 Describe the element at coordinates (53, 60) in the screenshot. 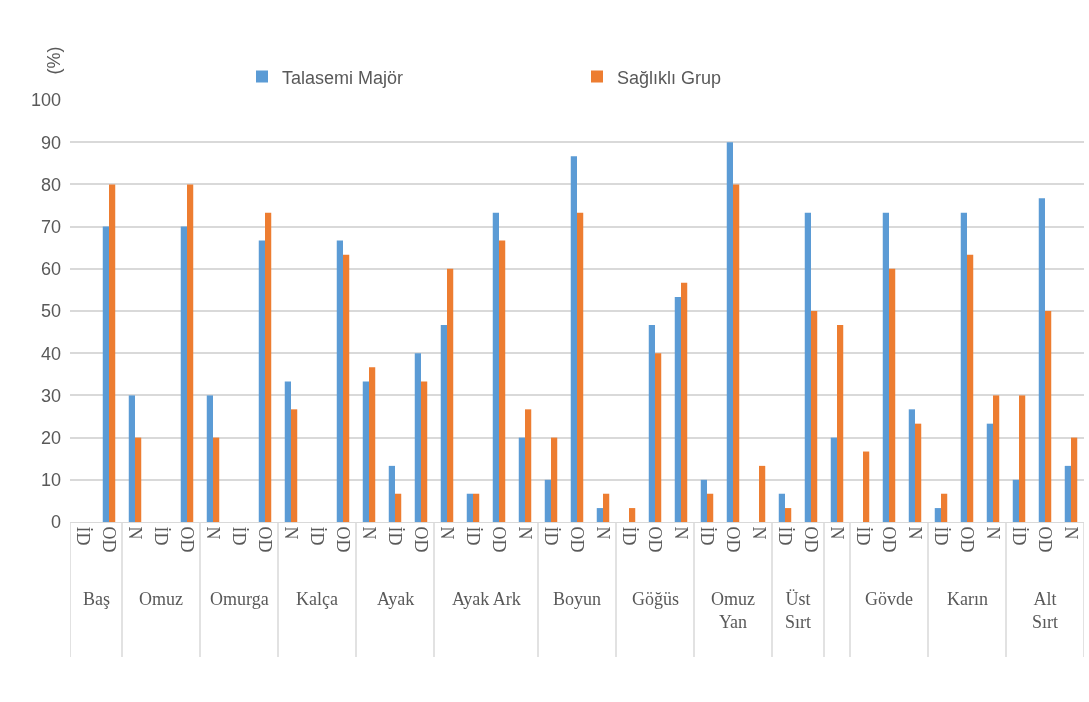

I see `y-axis-title: (%)` at that location.